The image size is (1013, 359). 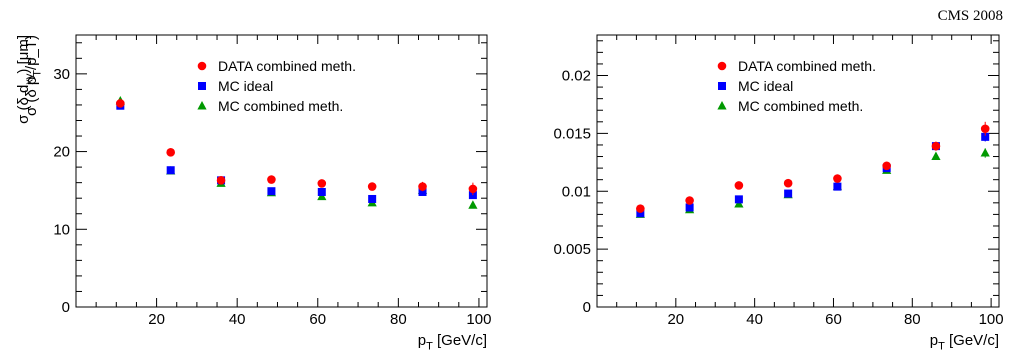 I want to click on y-axis-title: σ (δ pT/p_T), so click(x=33, y=75).